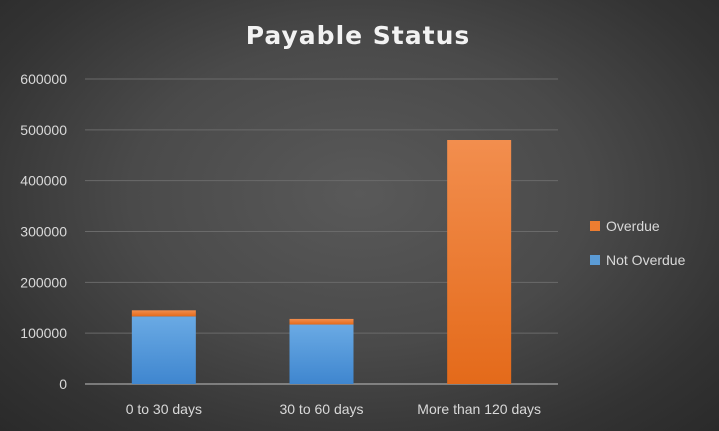 This screenshot has height=431, width=719. Describe the element at coordinates (43, 282) in the screenshot. I see `y-tick-label: 200000` at that location.